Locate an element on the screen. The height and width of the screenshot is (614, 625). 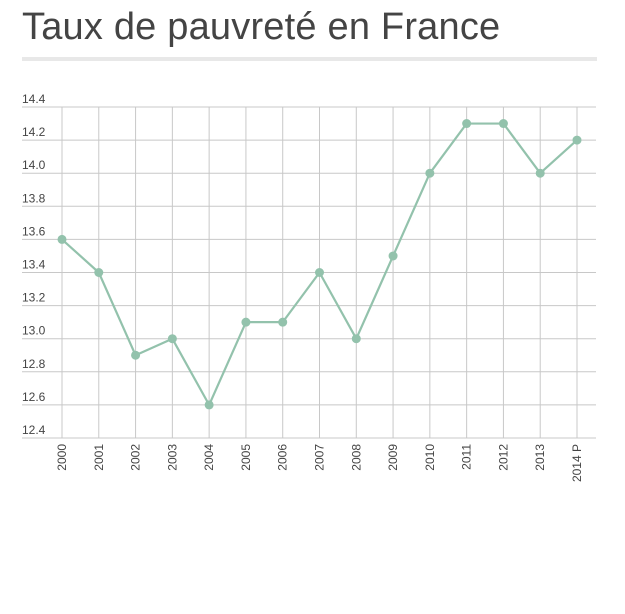
y-tick-label: 13.0 is located at coordinates (34, 331).